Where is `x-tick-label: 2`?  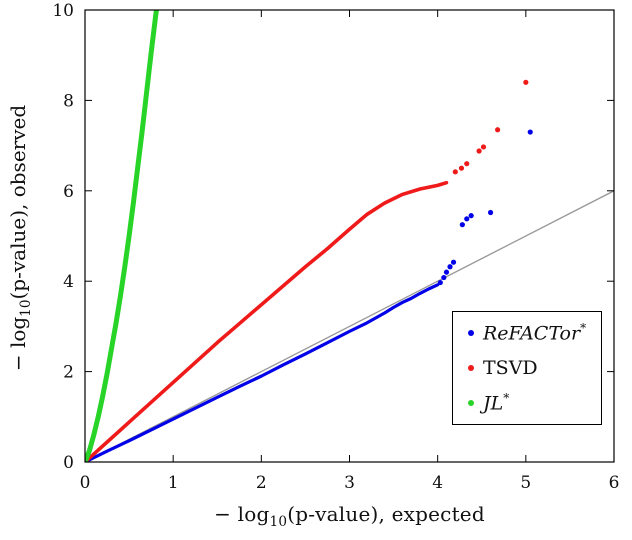
x-tick-label: 2 is located at coordinates (261, 483).